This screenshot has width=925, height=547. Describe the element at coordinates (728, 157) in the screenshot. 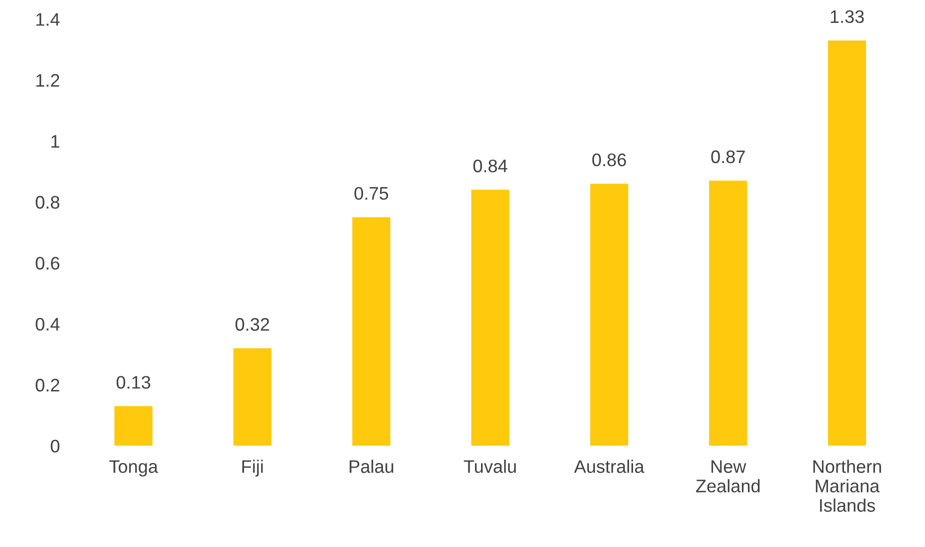

I see `data-label: 0.87` at that location.